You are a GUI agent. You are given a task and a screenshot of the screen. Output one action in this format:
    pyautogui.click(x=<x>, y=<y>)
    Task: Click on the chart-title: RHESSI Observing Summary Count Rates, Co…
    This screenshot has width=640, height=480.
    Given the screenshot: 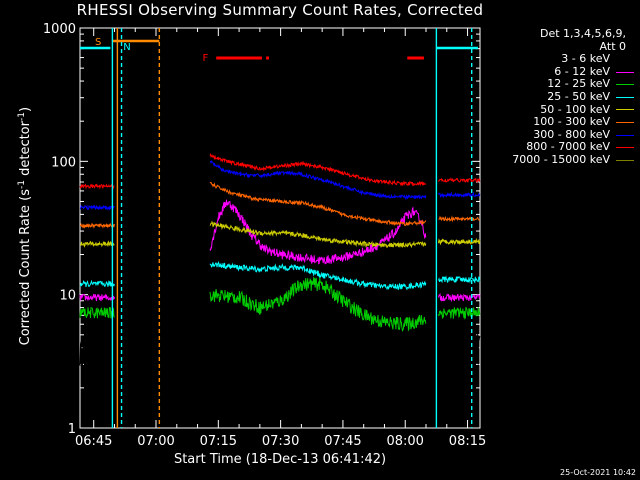 What is the action you would take?
    pyautogui.click(x=280, y=10)
    